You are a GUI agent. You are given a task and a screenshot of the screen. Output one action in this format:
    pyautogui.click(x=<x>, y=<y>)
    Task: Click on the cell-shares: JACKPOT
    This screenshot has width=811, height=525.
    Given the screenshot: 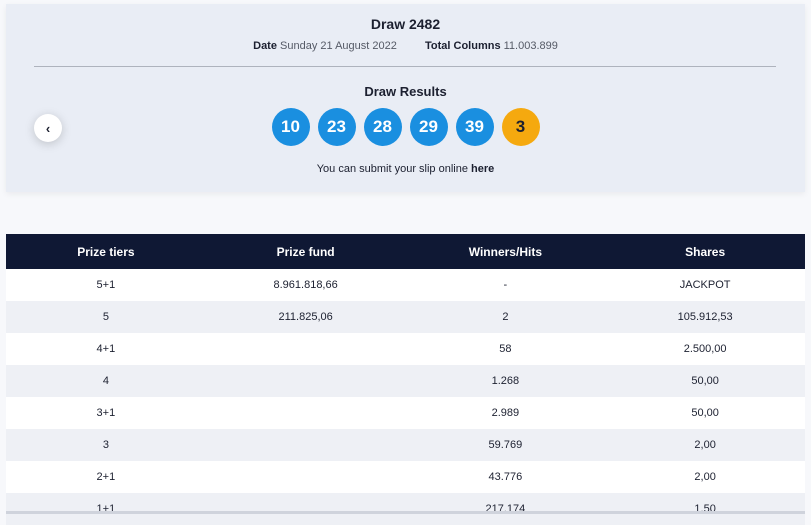 What is the action you would take?
    pyautogui.click(x=705, y=285)
    